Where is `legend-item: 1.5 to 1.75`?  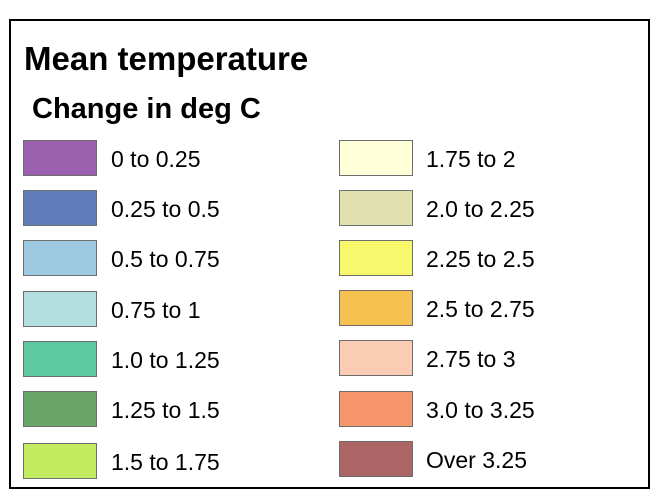
legend-item: 1.5 to 1.75 is located at coordinates (173, 462).